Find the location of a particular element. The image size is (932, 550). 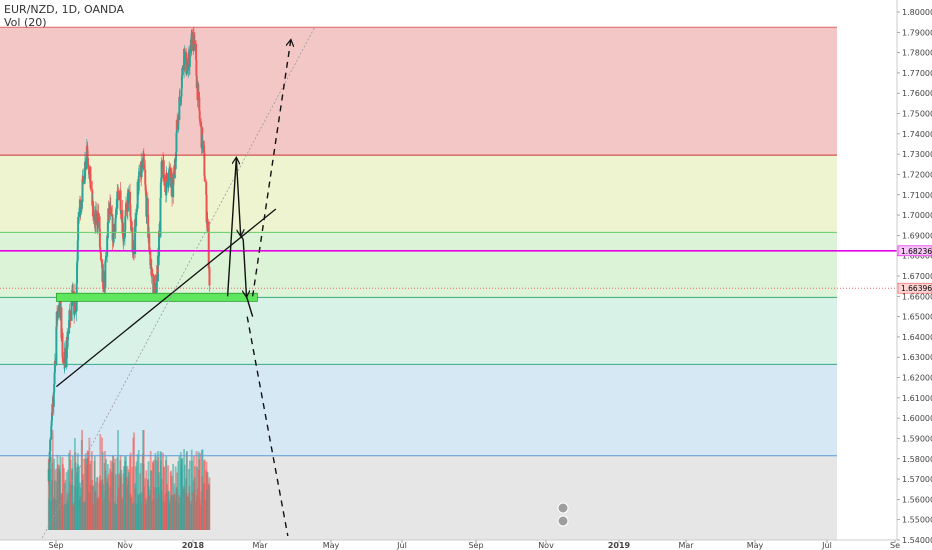

price-tick-label: 1.77000 is located at coordinates (917, 73).